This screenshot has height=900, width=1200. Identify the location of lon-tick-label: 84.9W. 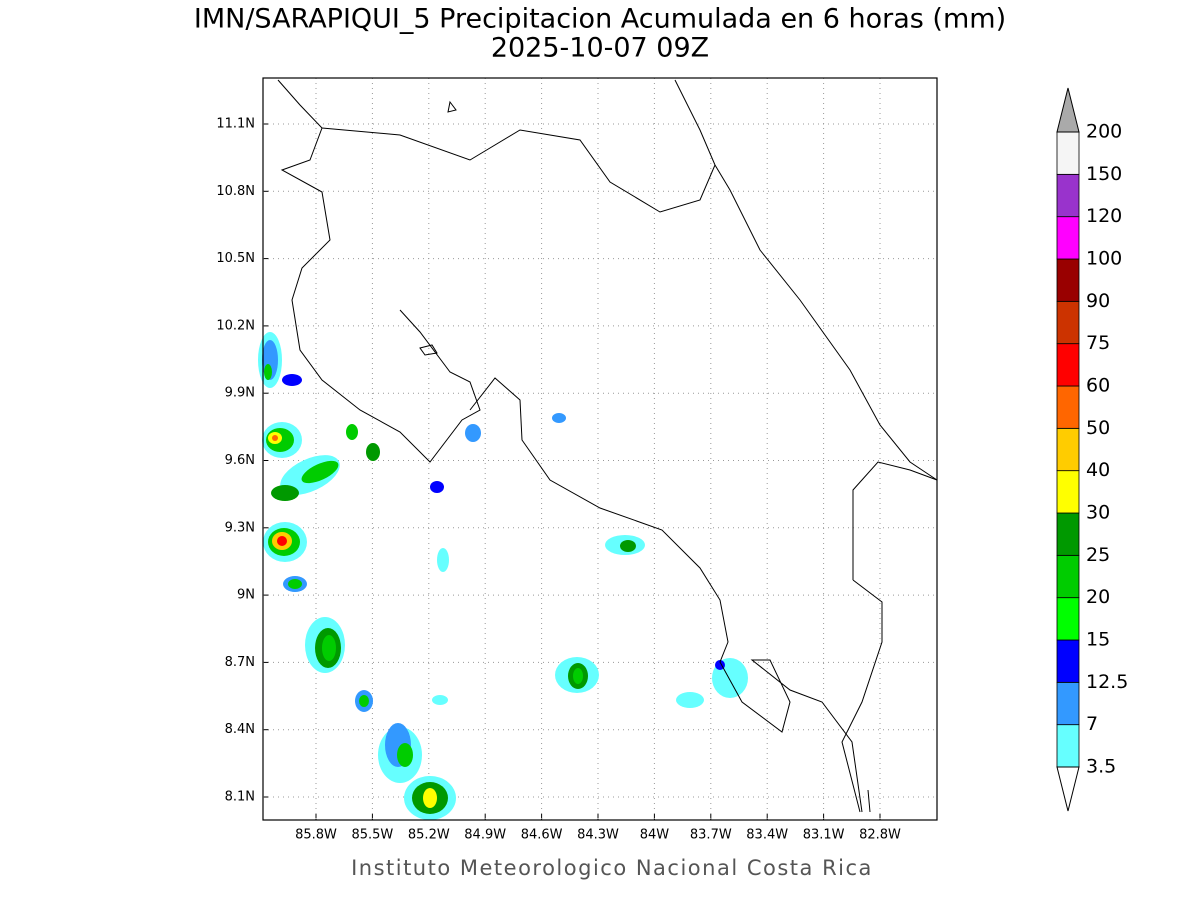
(485, 835).